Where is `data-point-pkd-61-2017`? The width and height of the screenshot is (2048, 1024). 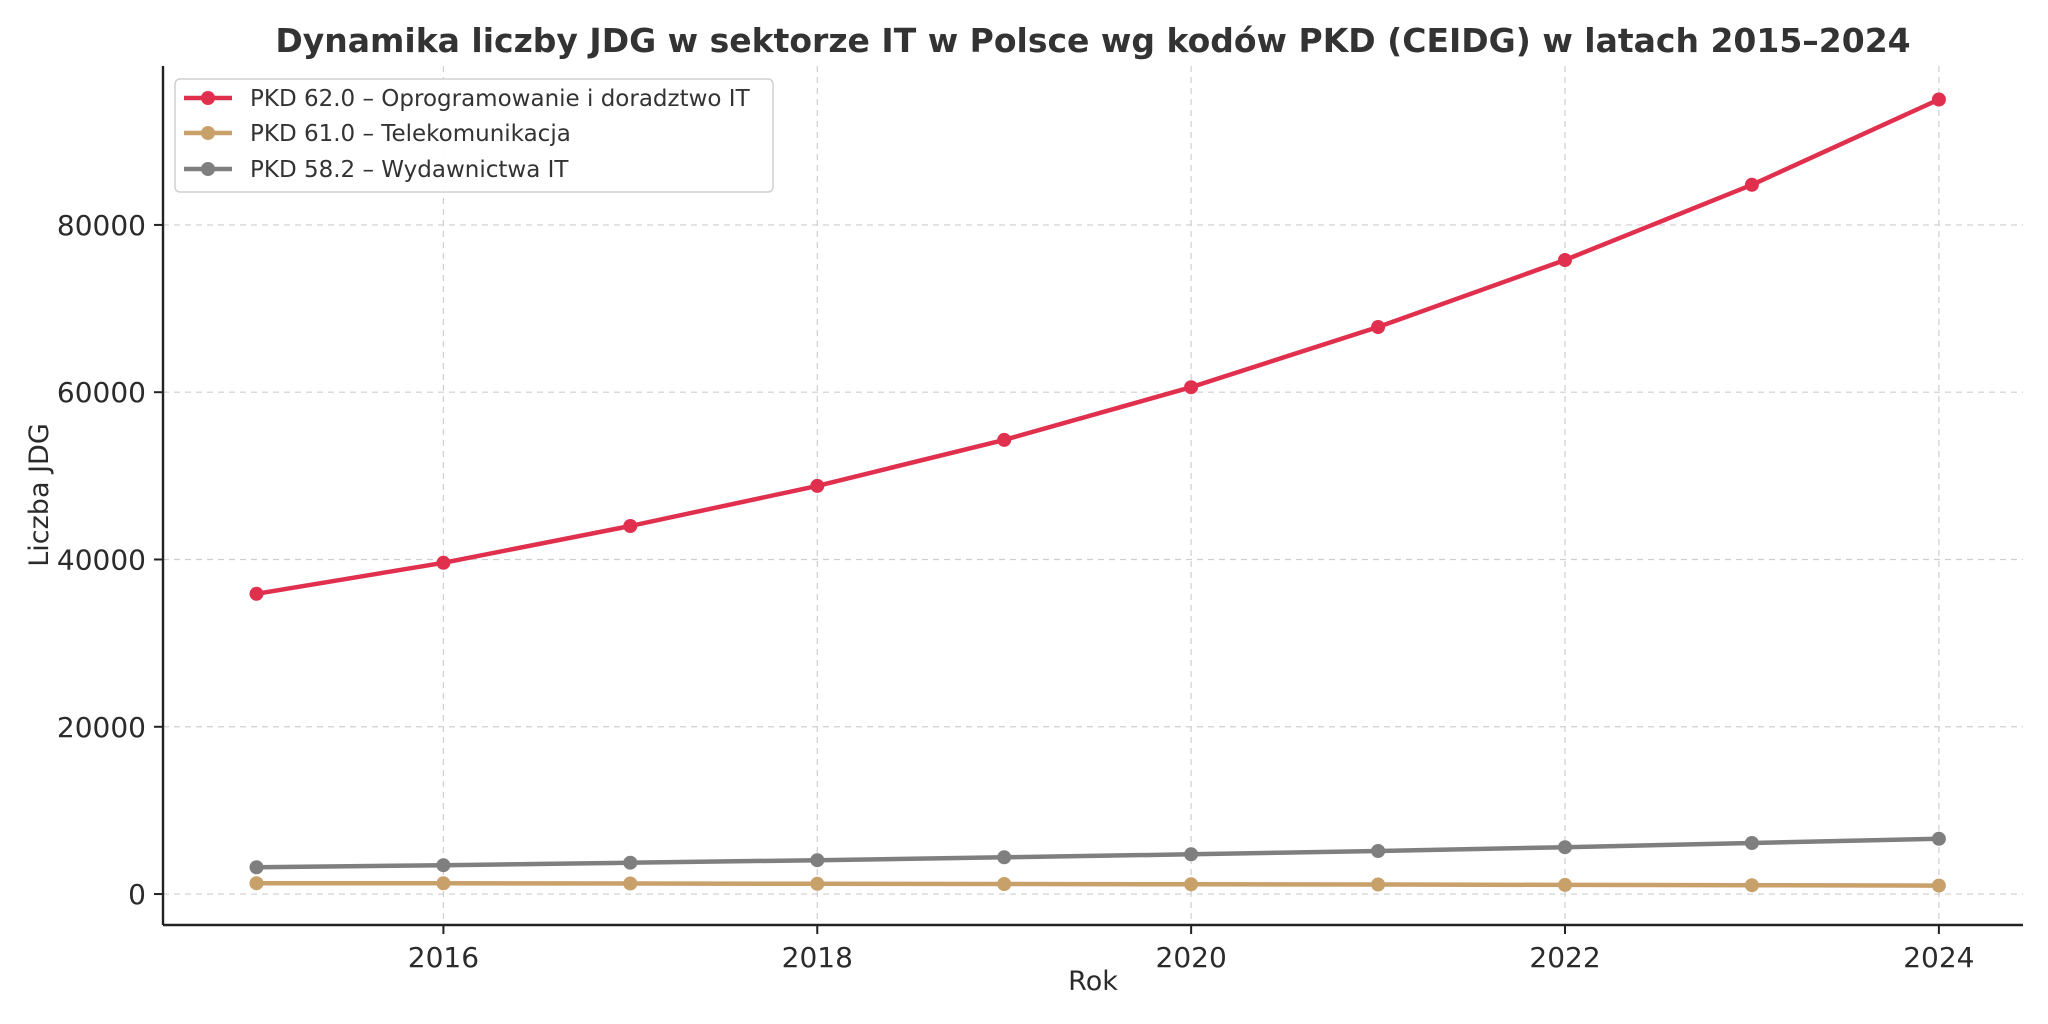 data-point-pkd-61-2017 is located at coordinates (630, 883).